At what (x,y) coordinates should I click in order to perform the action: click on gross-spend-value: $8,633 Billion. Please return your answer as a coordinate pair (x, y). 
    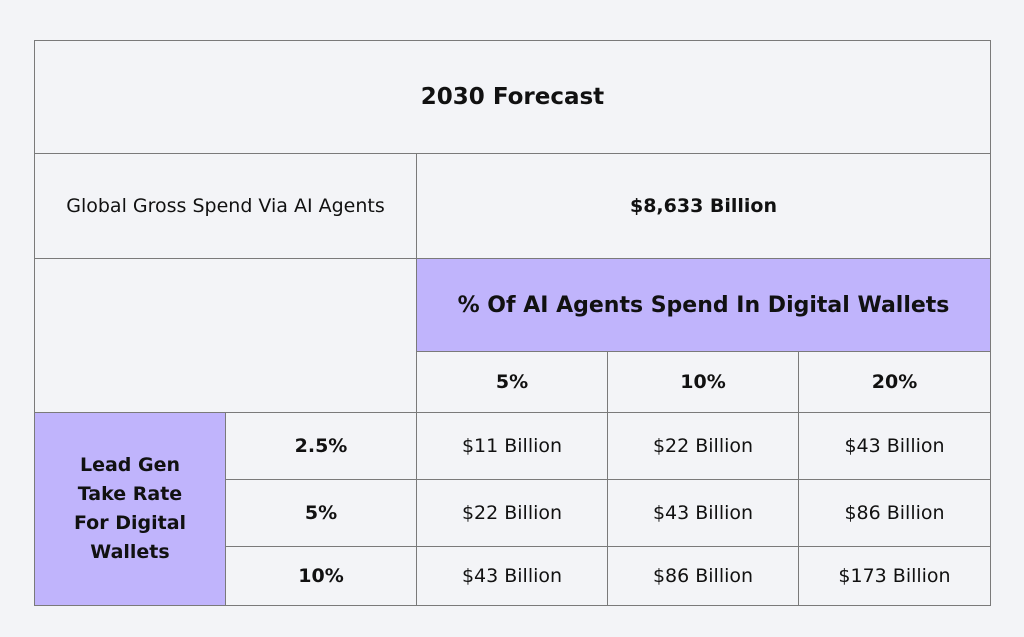
    Looking at the image, I should click on (704, 206).